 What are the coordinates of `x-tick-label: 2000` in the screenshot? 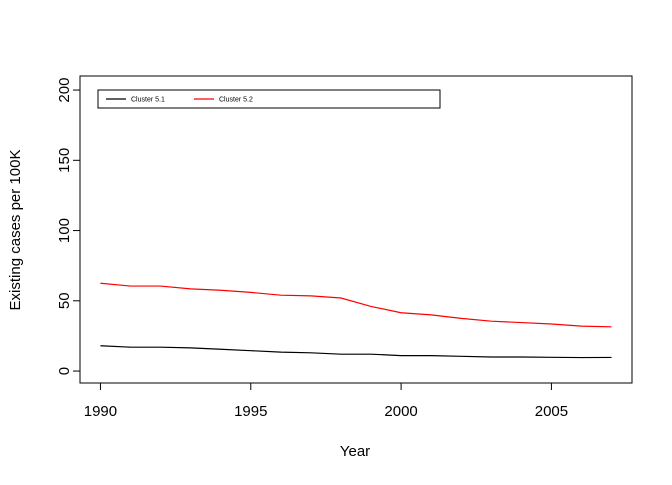 It's located at (400, 411).